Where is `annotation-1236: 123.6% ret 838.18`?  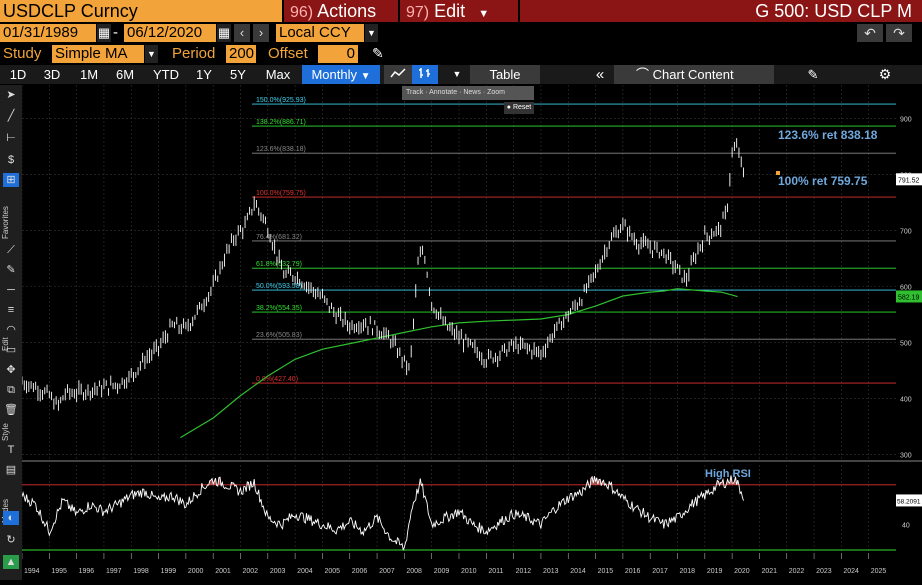
annotation-1236: 123.6% ret 838.18 is located at coordinates (828, 135).